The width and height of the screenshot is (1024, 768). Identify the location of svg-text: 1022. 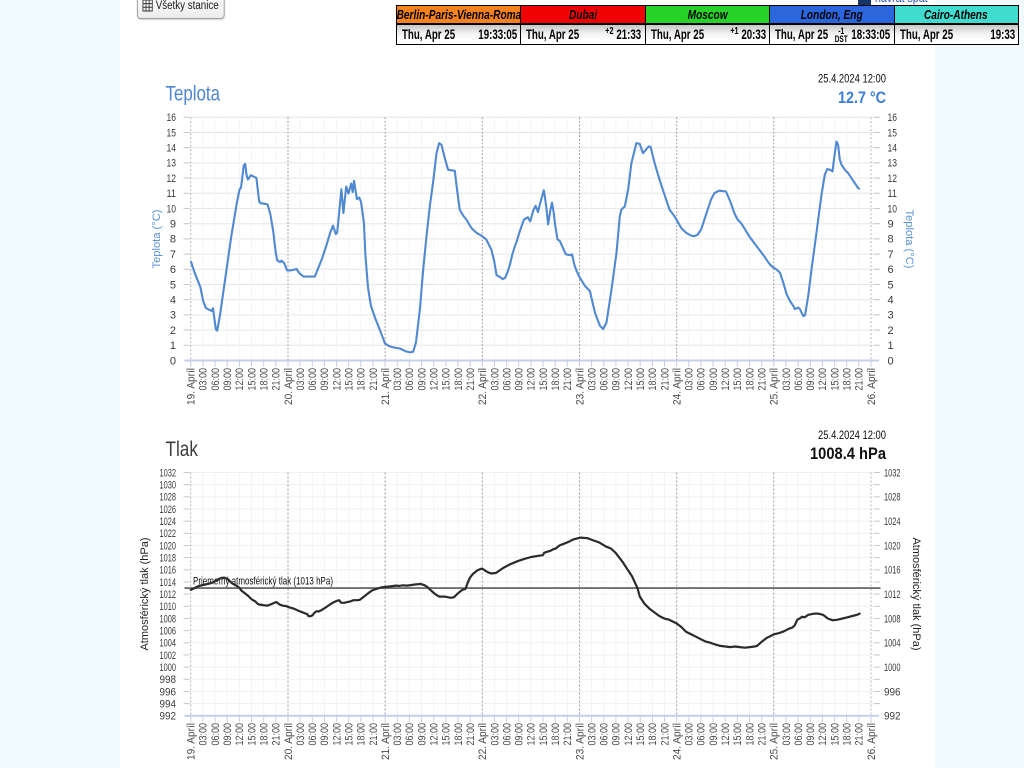
(168, 534).